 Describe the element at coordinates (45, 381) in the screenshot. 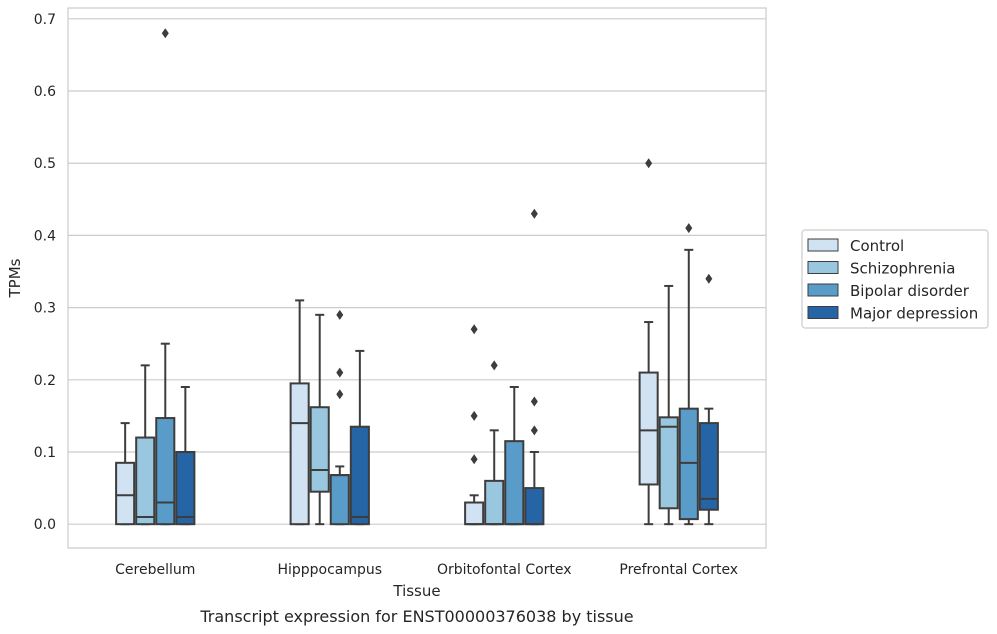

I see `y-tick-label: 0.2` at that location.